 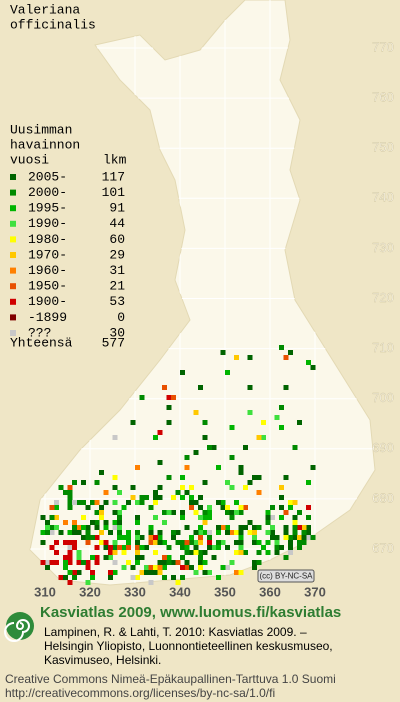 What do you see at coordinates (45, 591) in the screenshot?
I see `east-label: 310` at bounding box center [45, 591].